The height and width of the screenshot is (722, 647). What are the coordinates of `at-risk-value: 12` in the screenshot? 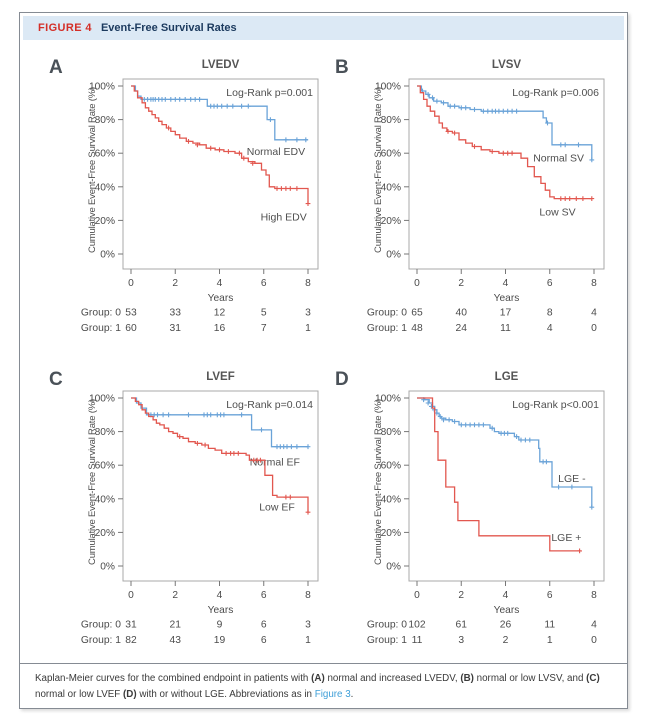 It's located at (220, 313).